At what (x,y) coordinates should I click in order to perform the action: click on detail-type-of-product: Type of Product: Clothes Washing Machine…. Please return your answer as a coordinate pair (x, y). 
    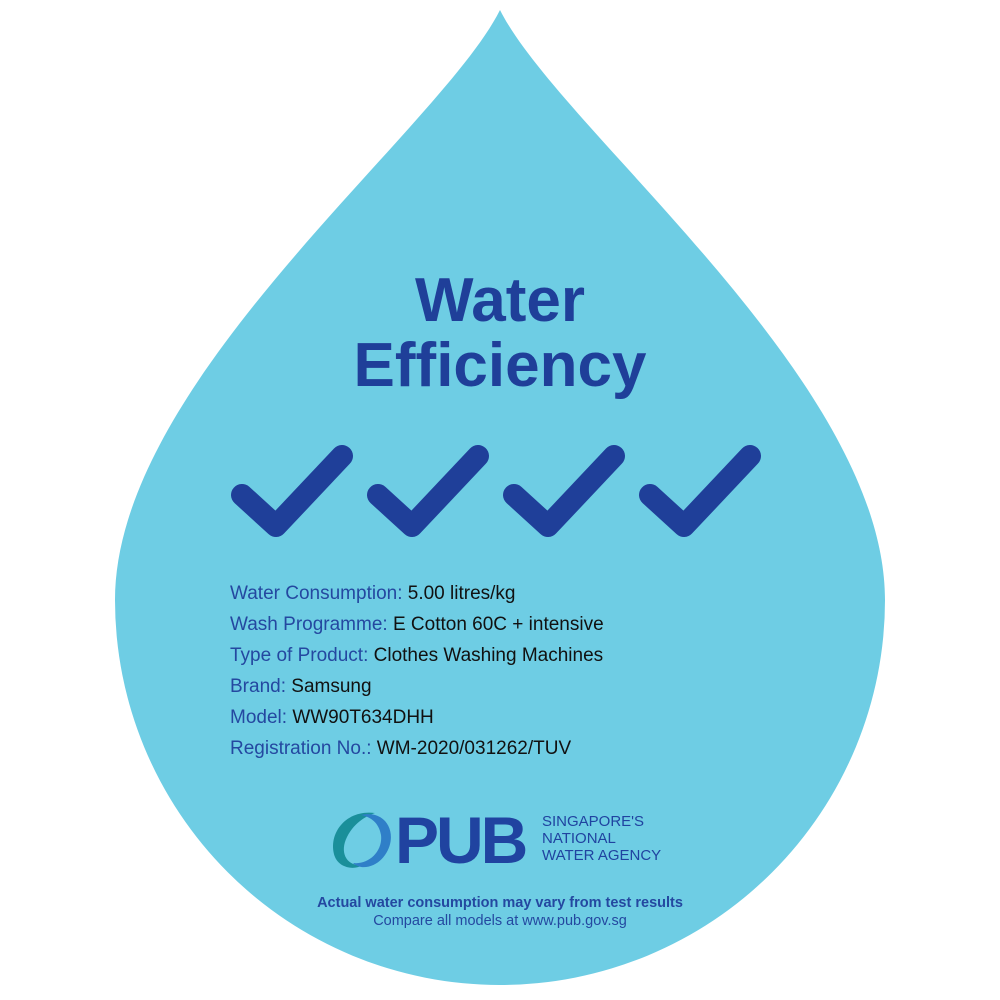
    Looking at the image, I should click on (417, 655).